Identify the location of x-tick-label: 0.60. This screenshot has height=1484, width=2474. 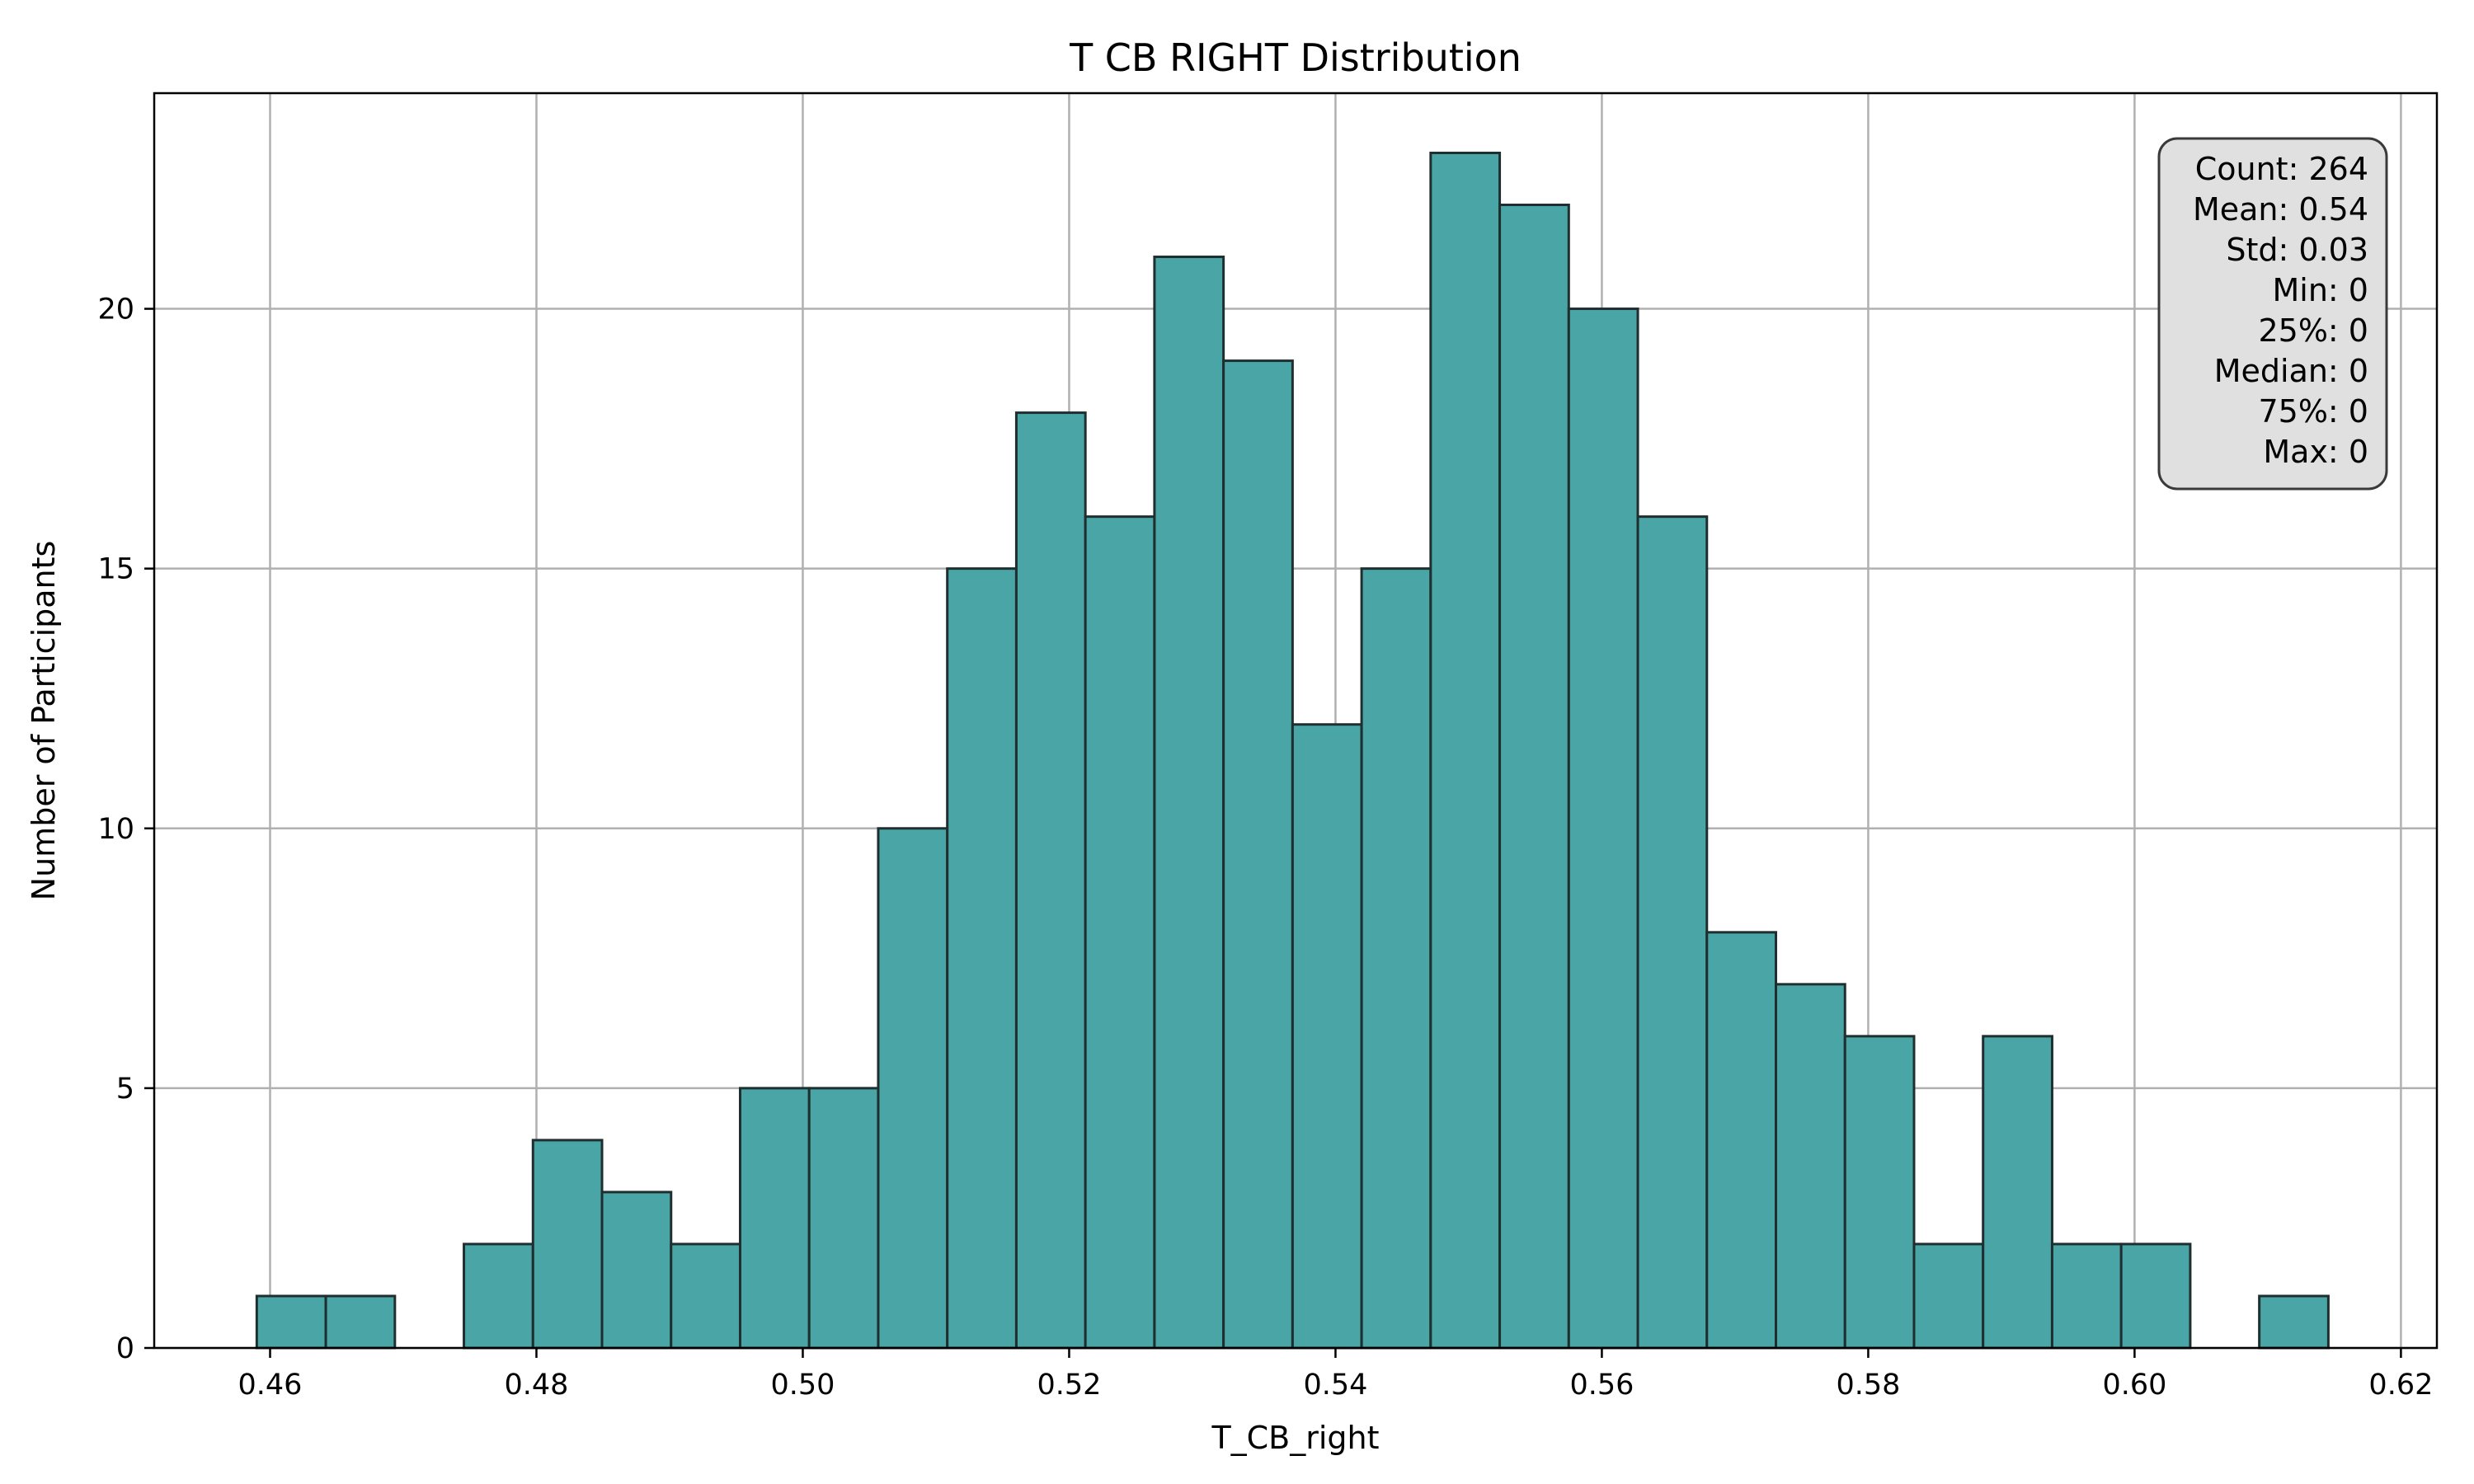
(2134, 1385).